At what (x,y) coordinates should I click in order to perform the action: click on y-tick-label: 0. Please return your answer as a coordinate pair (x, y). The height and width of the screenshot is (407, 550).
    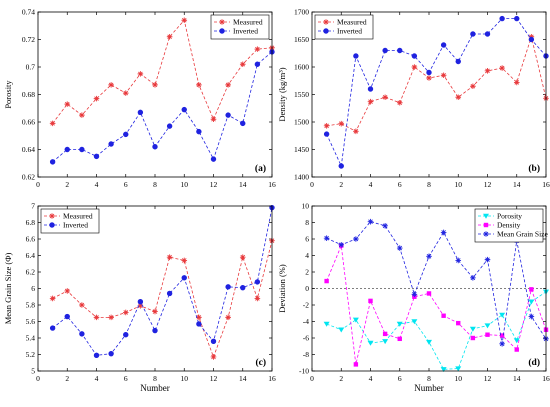
    Looking at the image, I should click on (307, 288).